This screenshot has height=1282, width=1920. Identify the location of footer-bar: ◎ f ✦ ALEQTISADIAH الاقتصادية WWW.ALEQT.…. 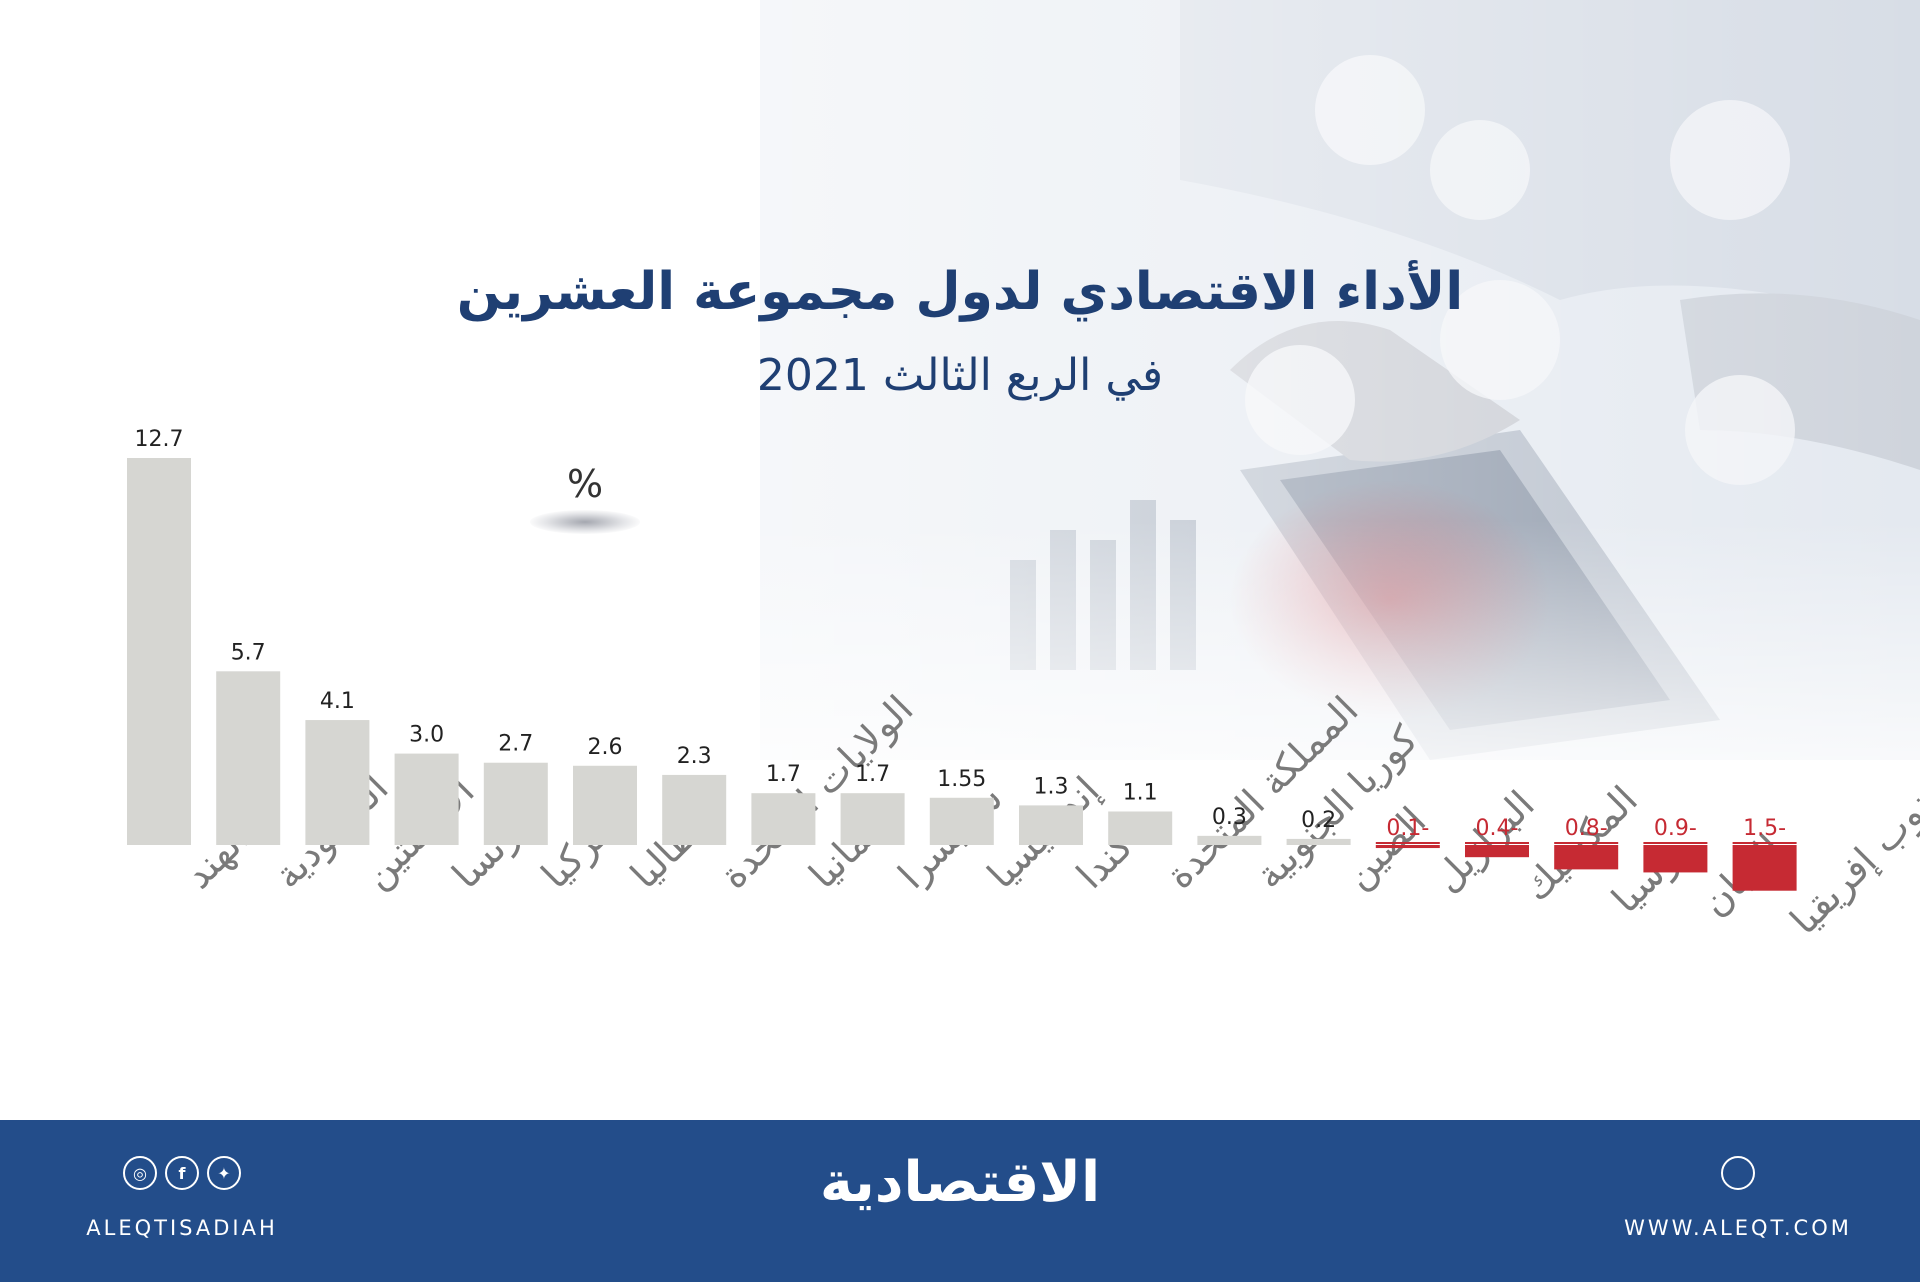
(960, 1201).